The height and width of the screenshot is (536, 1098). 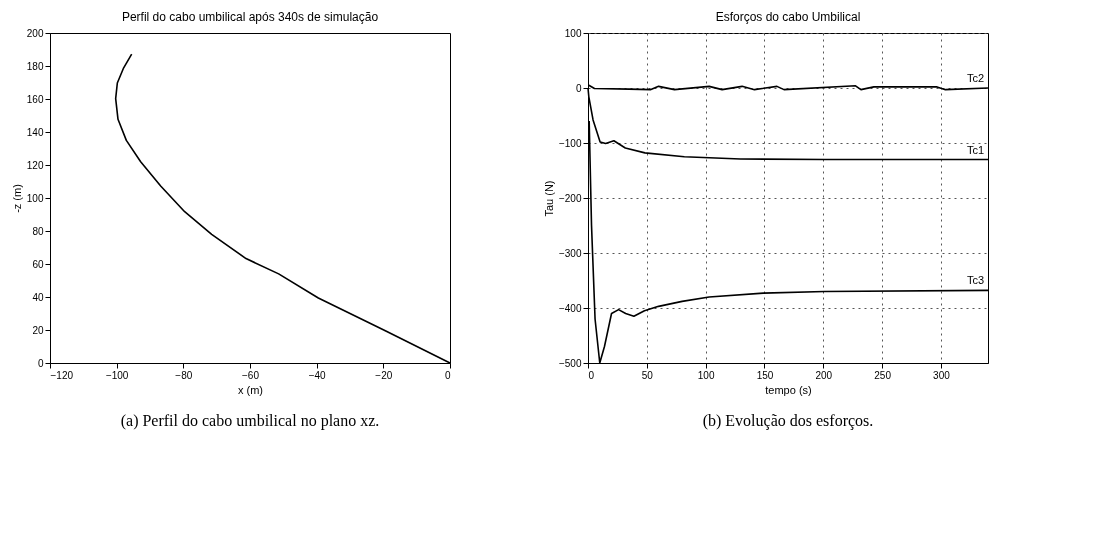 I want to click on x-tick-label: 150, so click(x=765, y=375).